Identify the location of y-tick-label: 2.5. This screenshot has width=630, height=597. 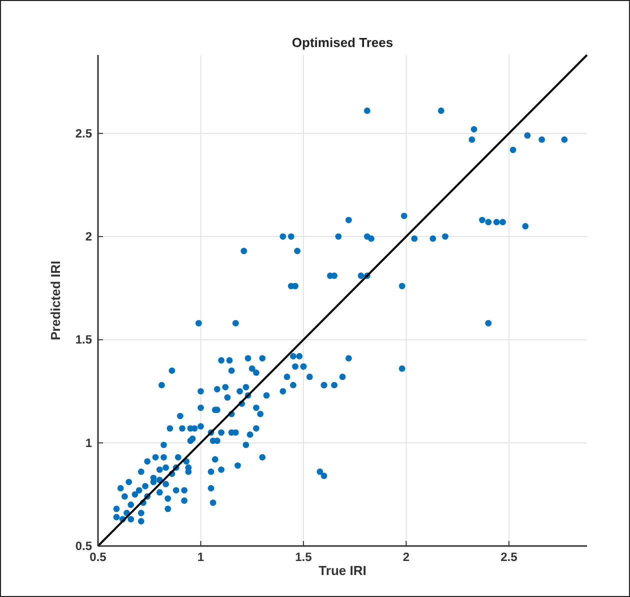
(83, 133).